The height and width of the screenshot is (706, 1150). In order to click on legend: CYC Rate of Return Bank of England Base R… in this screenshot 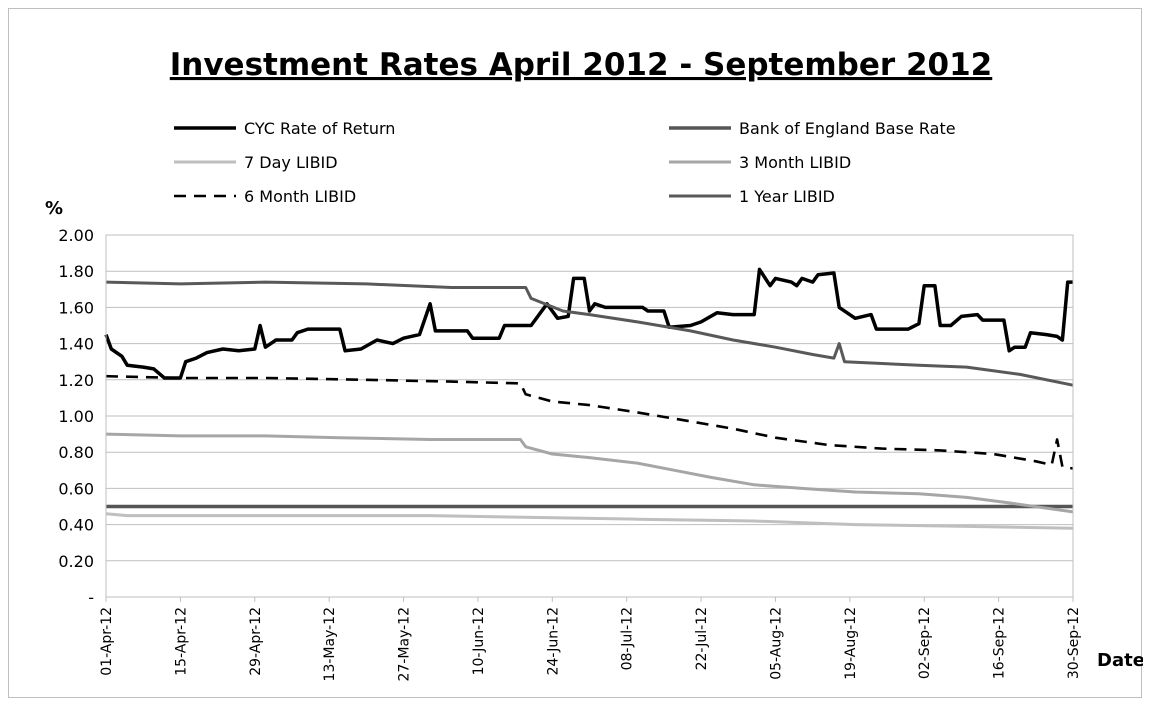, I will do `click(565, 162)`.